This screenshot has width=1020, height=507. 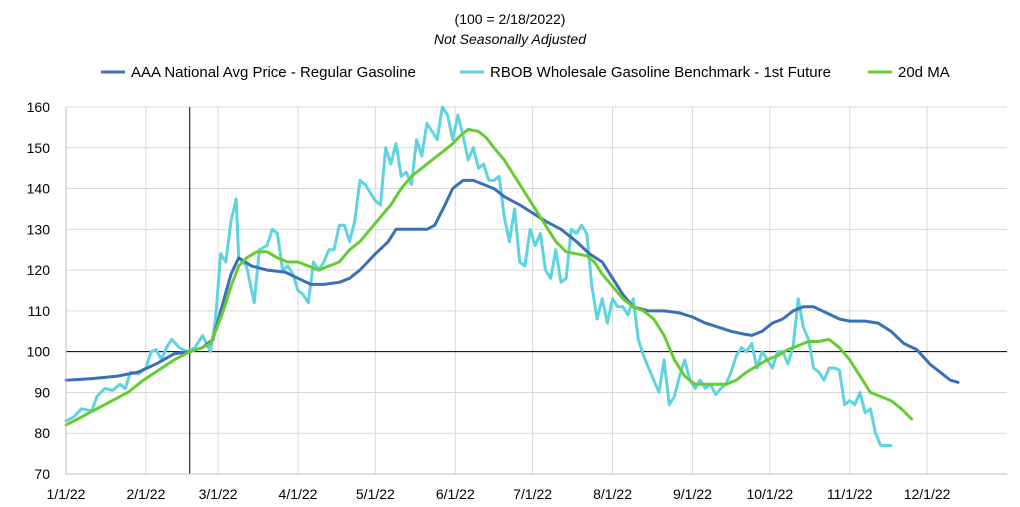 What do you see at coordinates (42, 392) in the screenshot?
I see `y-tick-label: 90` at bounding box center [42, 392].